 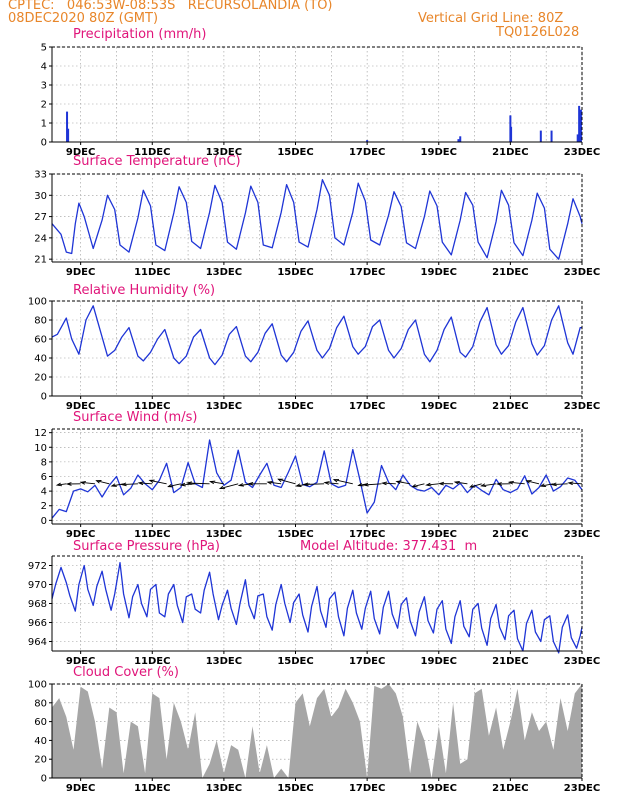 I want to click on header-location: CPTEC: 046:53W-08:53S RECURSOLANDIA (TO), so click(x=170, y=6).